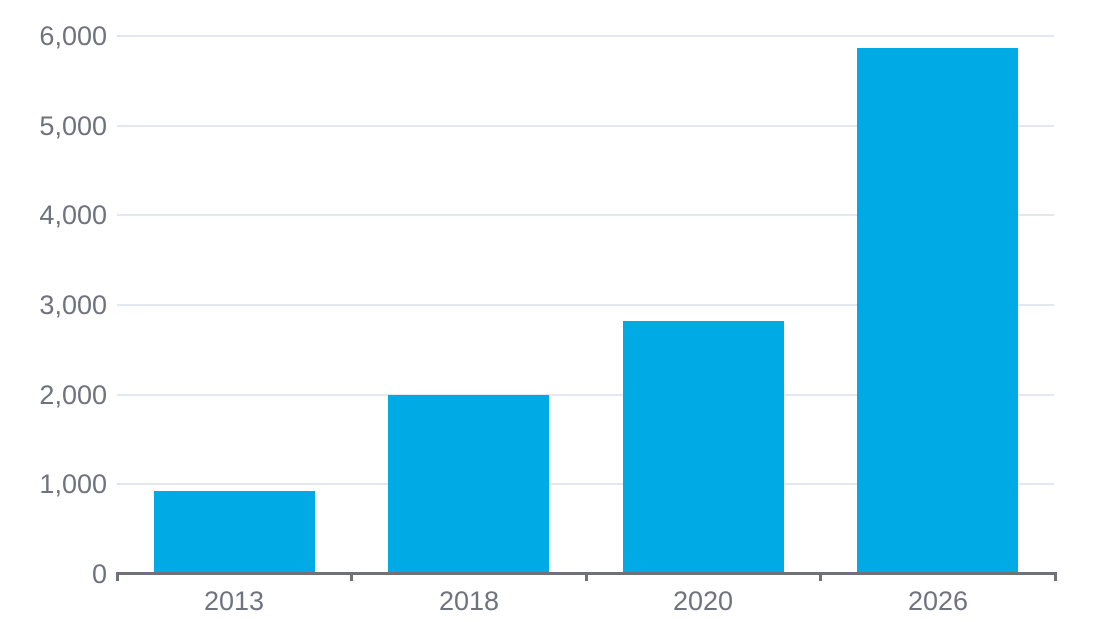  Describe the element at coordinates (234, 532) in the screenshot. I see `bar-2013` at that location.